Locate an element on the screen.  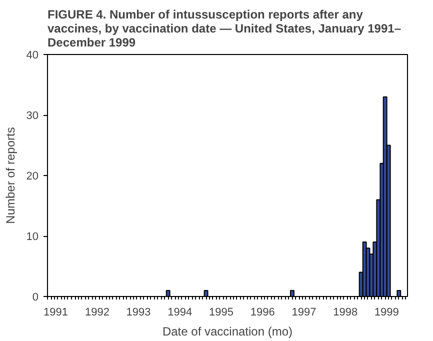
y-tick-label: 0 is located at coordinates (35, 298).